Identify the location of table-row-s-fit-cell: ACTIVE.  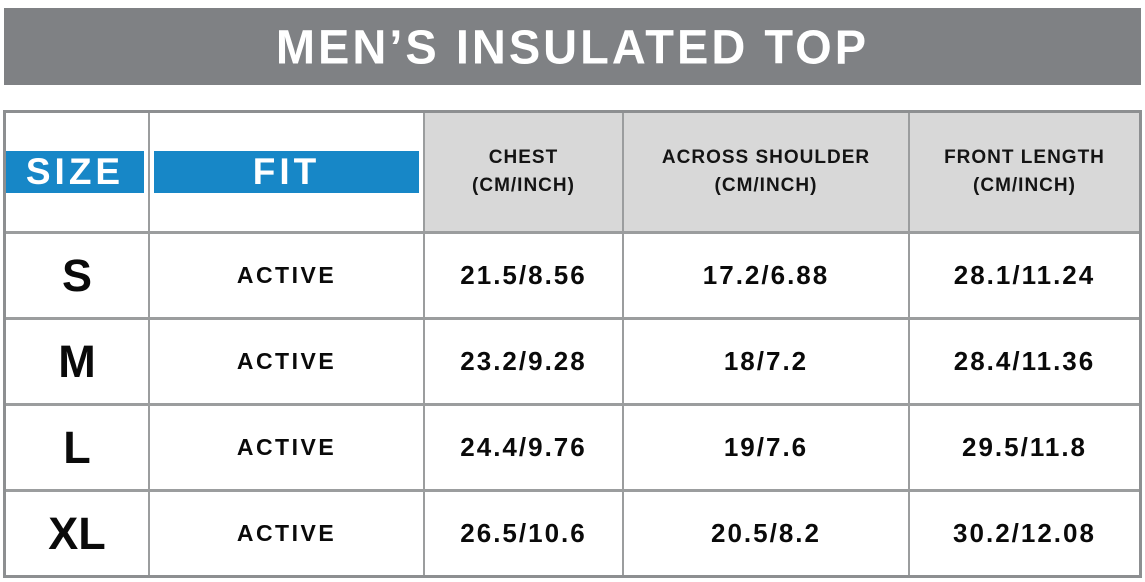
(286, 275).